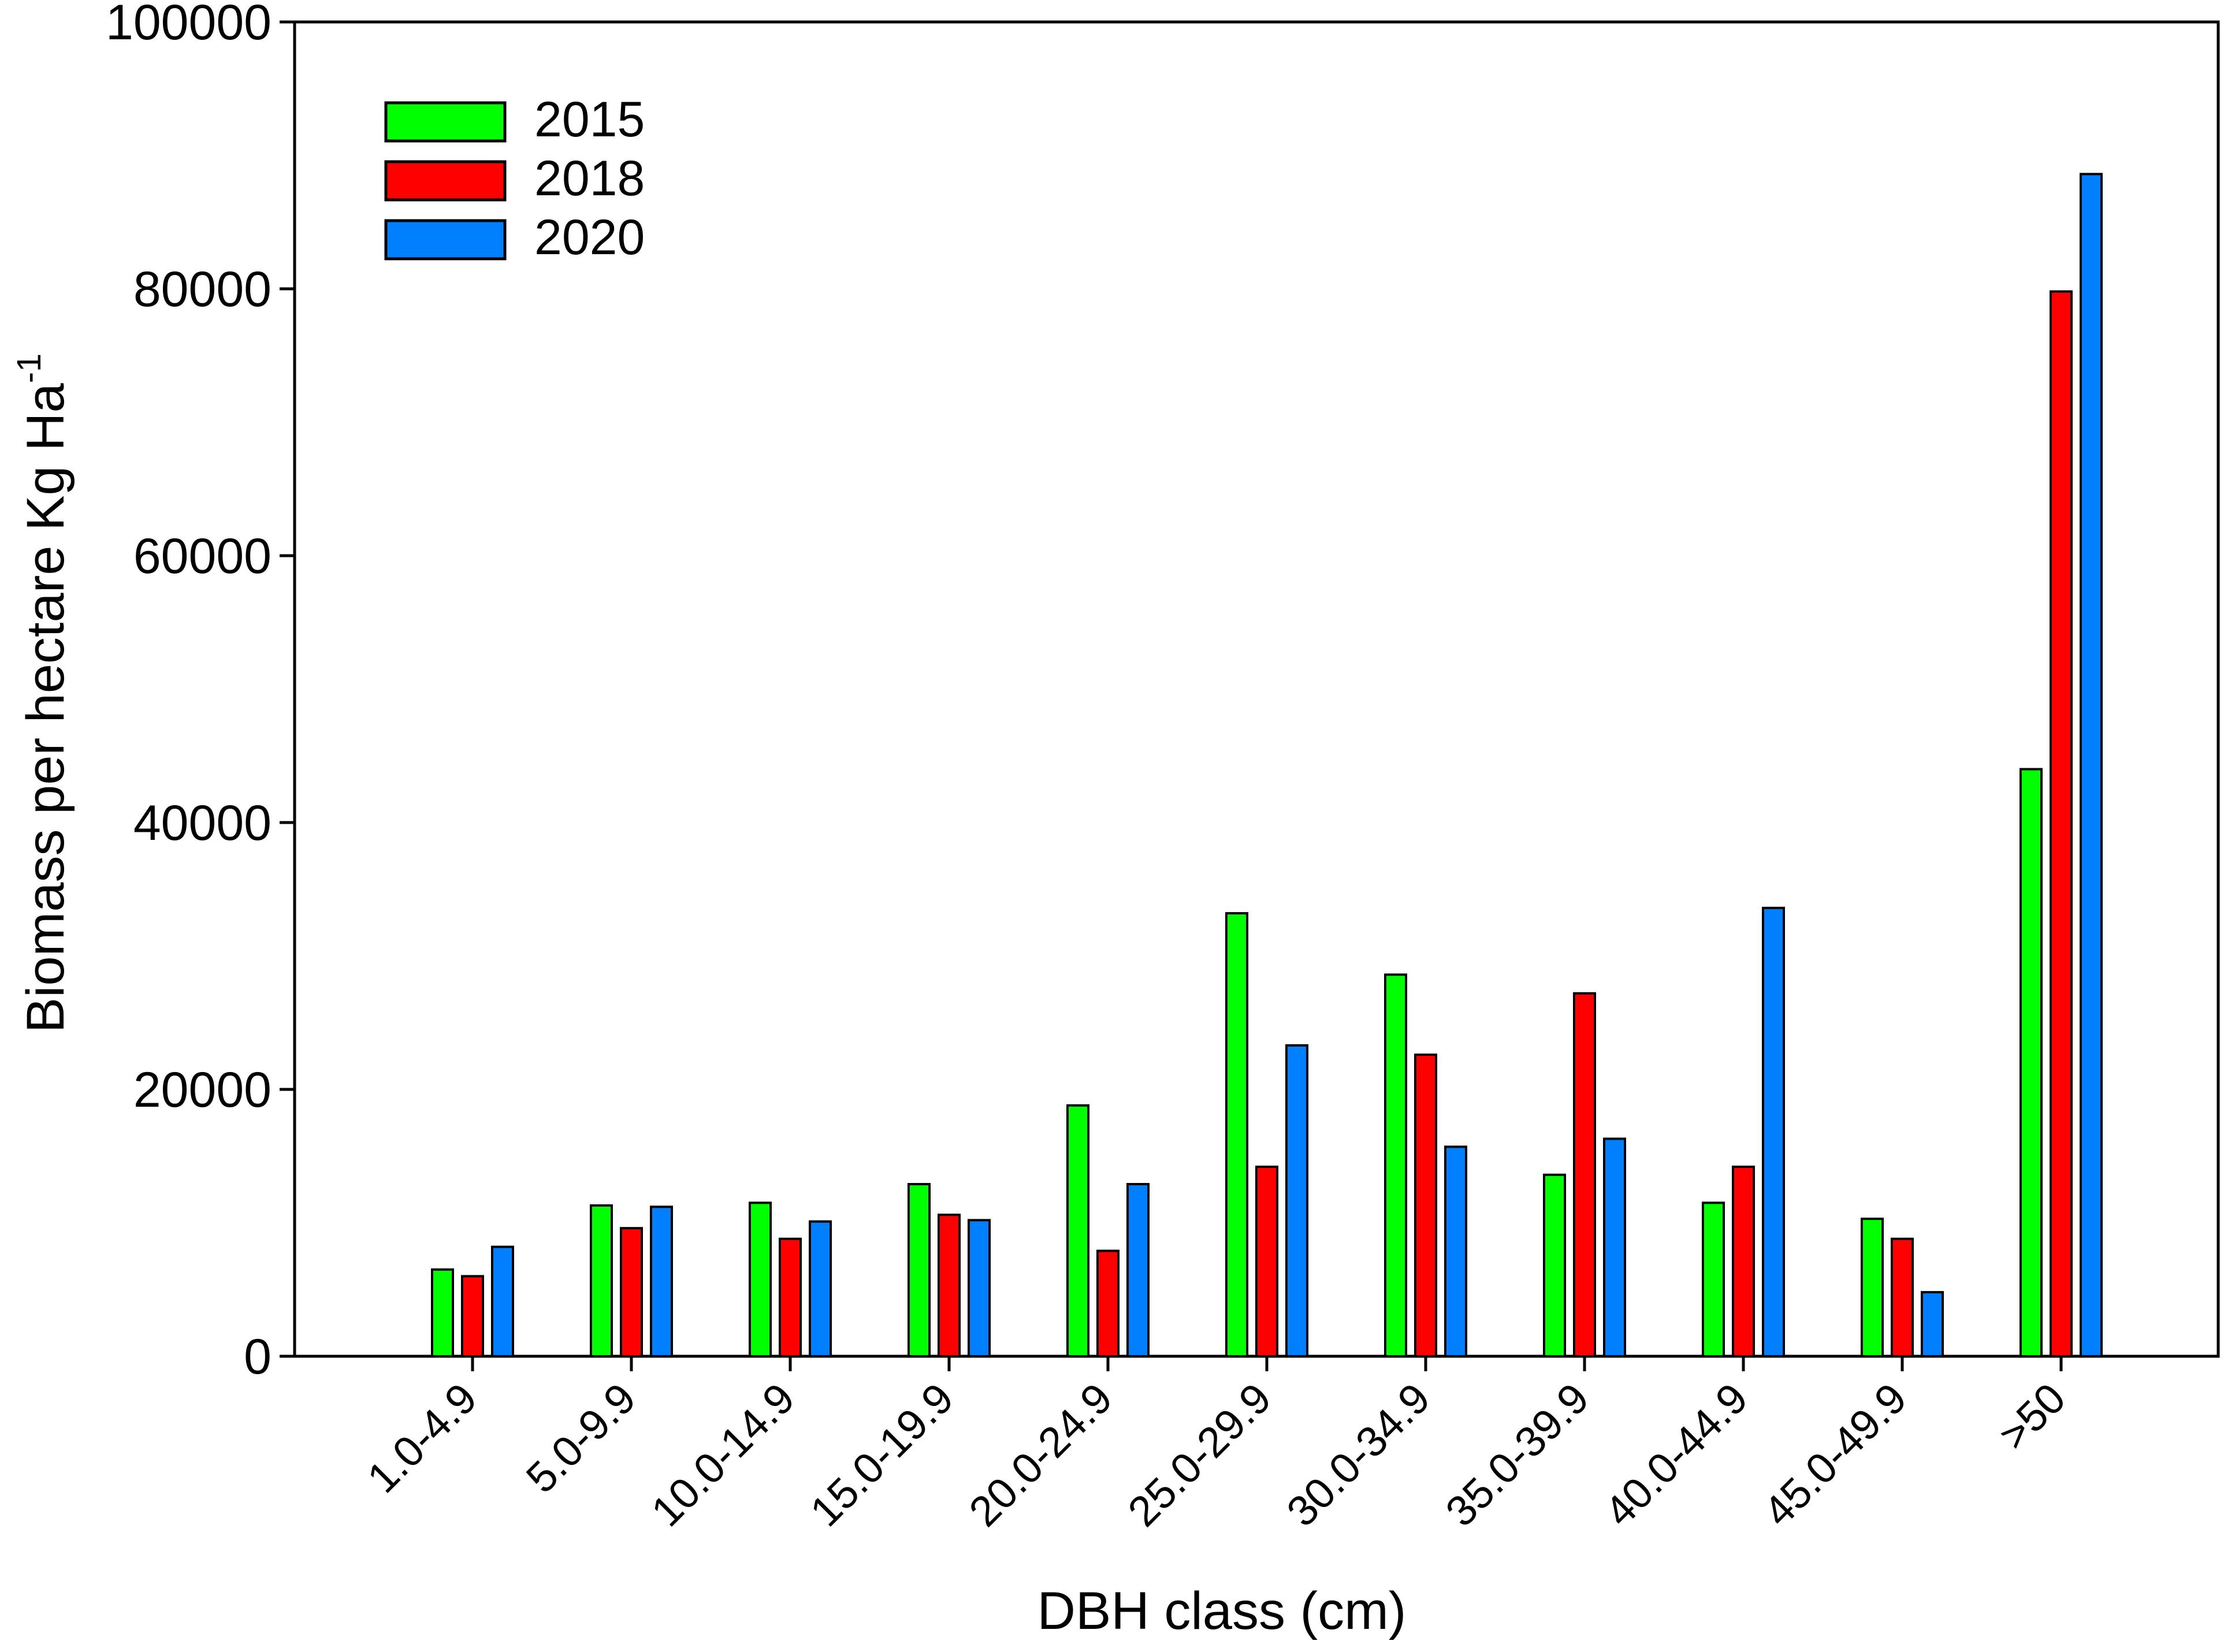 The image size is (2224, 1652). Describe the element at coordinates (1517, 1455) in the screenshot. I see `x-tick-label: 35.0-39.9` at that location.